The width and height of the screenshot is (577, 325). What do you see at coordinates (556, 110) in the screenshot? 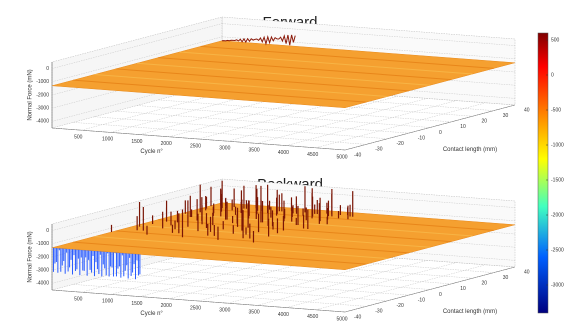
I see `colorbar-tick-label: -500` at bounding box center [556, 110].